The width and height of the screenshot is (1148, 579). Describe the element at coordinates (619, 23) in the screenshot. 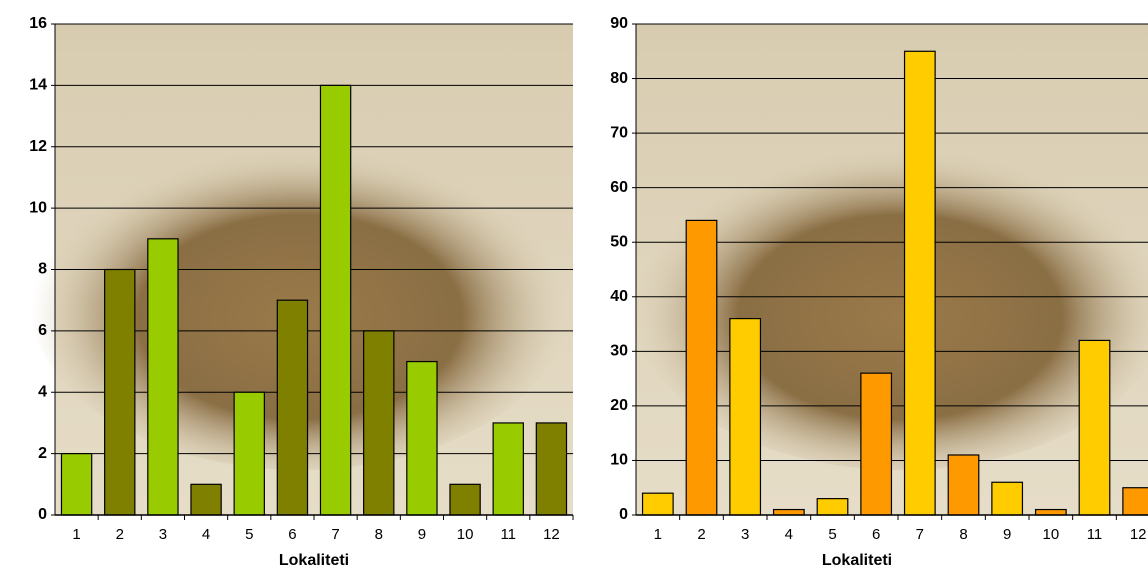

I see `y-tick-label: 90` at that location.